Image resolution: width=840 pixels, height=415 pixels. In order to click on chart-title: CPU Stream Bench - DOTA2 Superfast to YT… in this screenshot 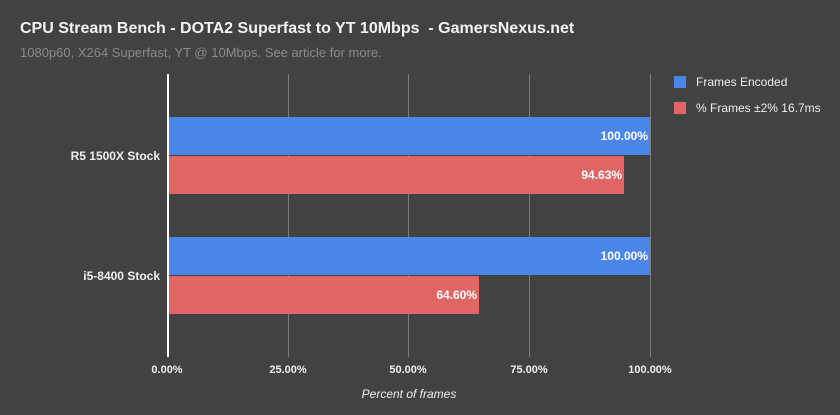, I will do `click(297, 28)`.